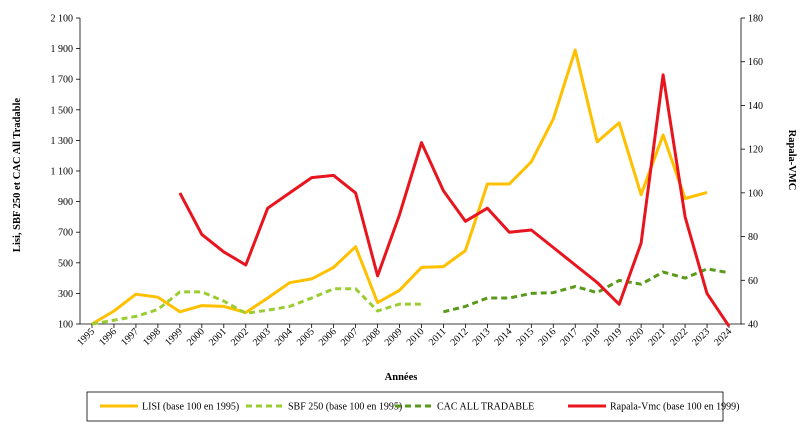  I want to click on x-tick-label: 2007, so click(350, 337).